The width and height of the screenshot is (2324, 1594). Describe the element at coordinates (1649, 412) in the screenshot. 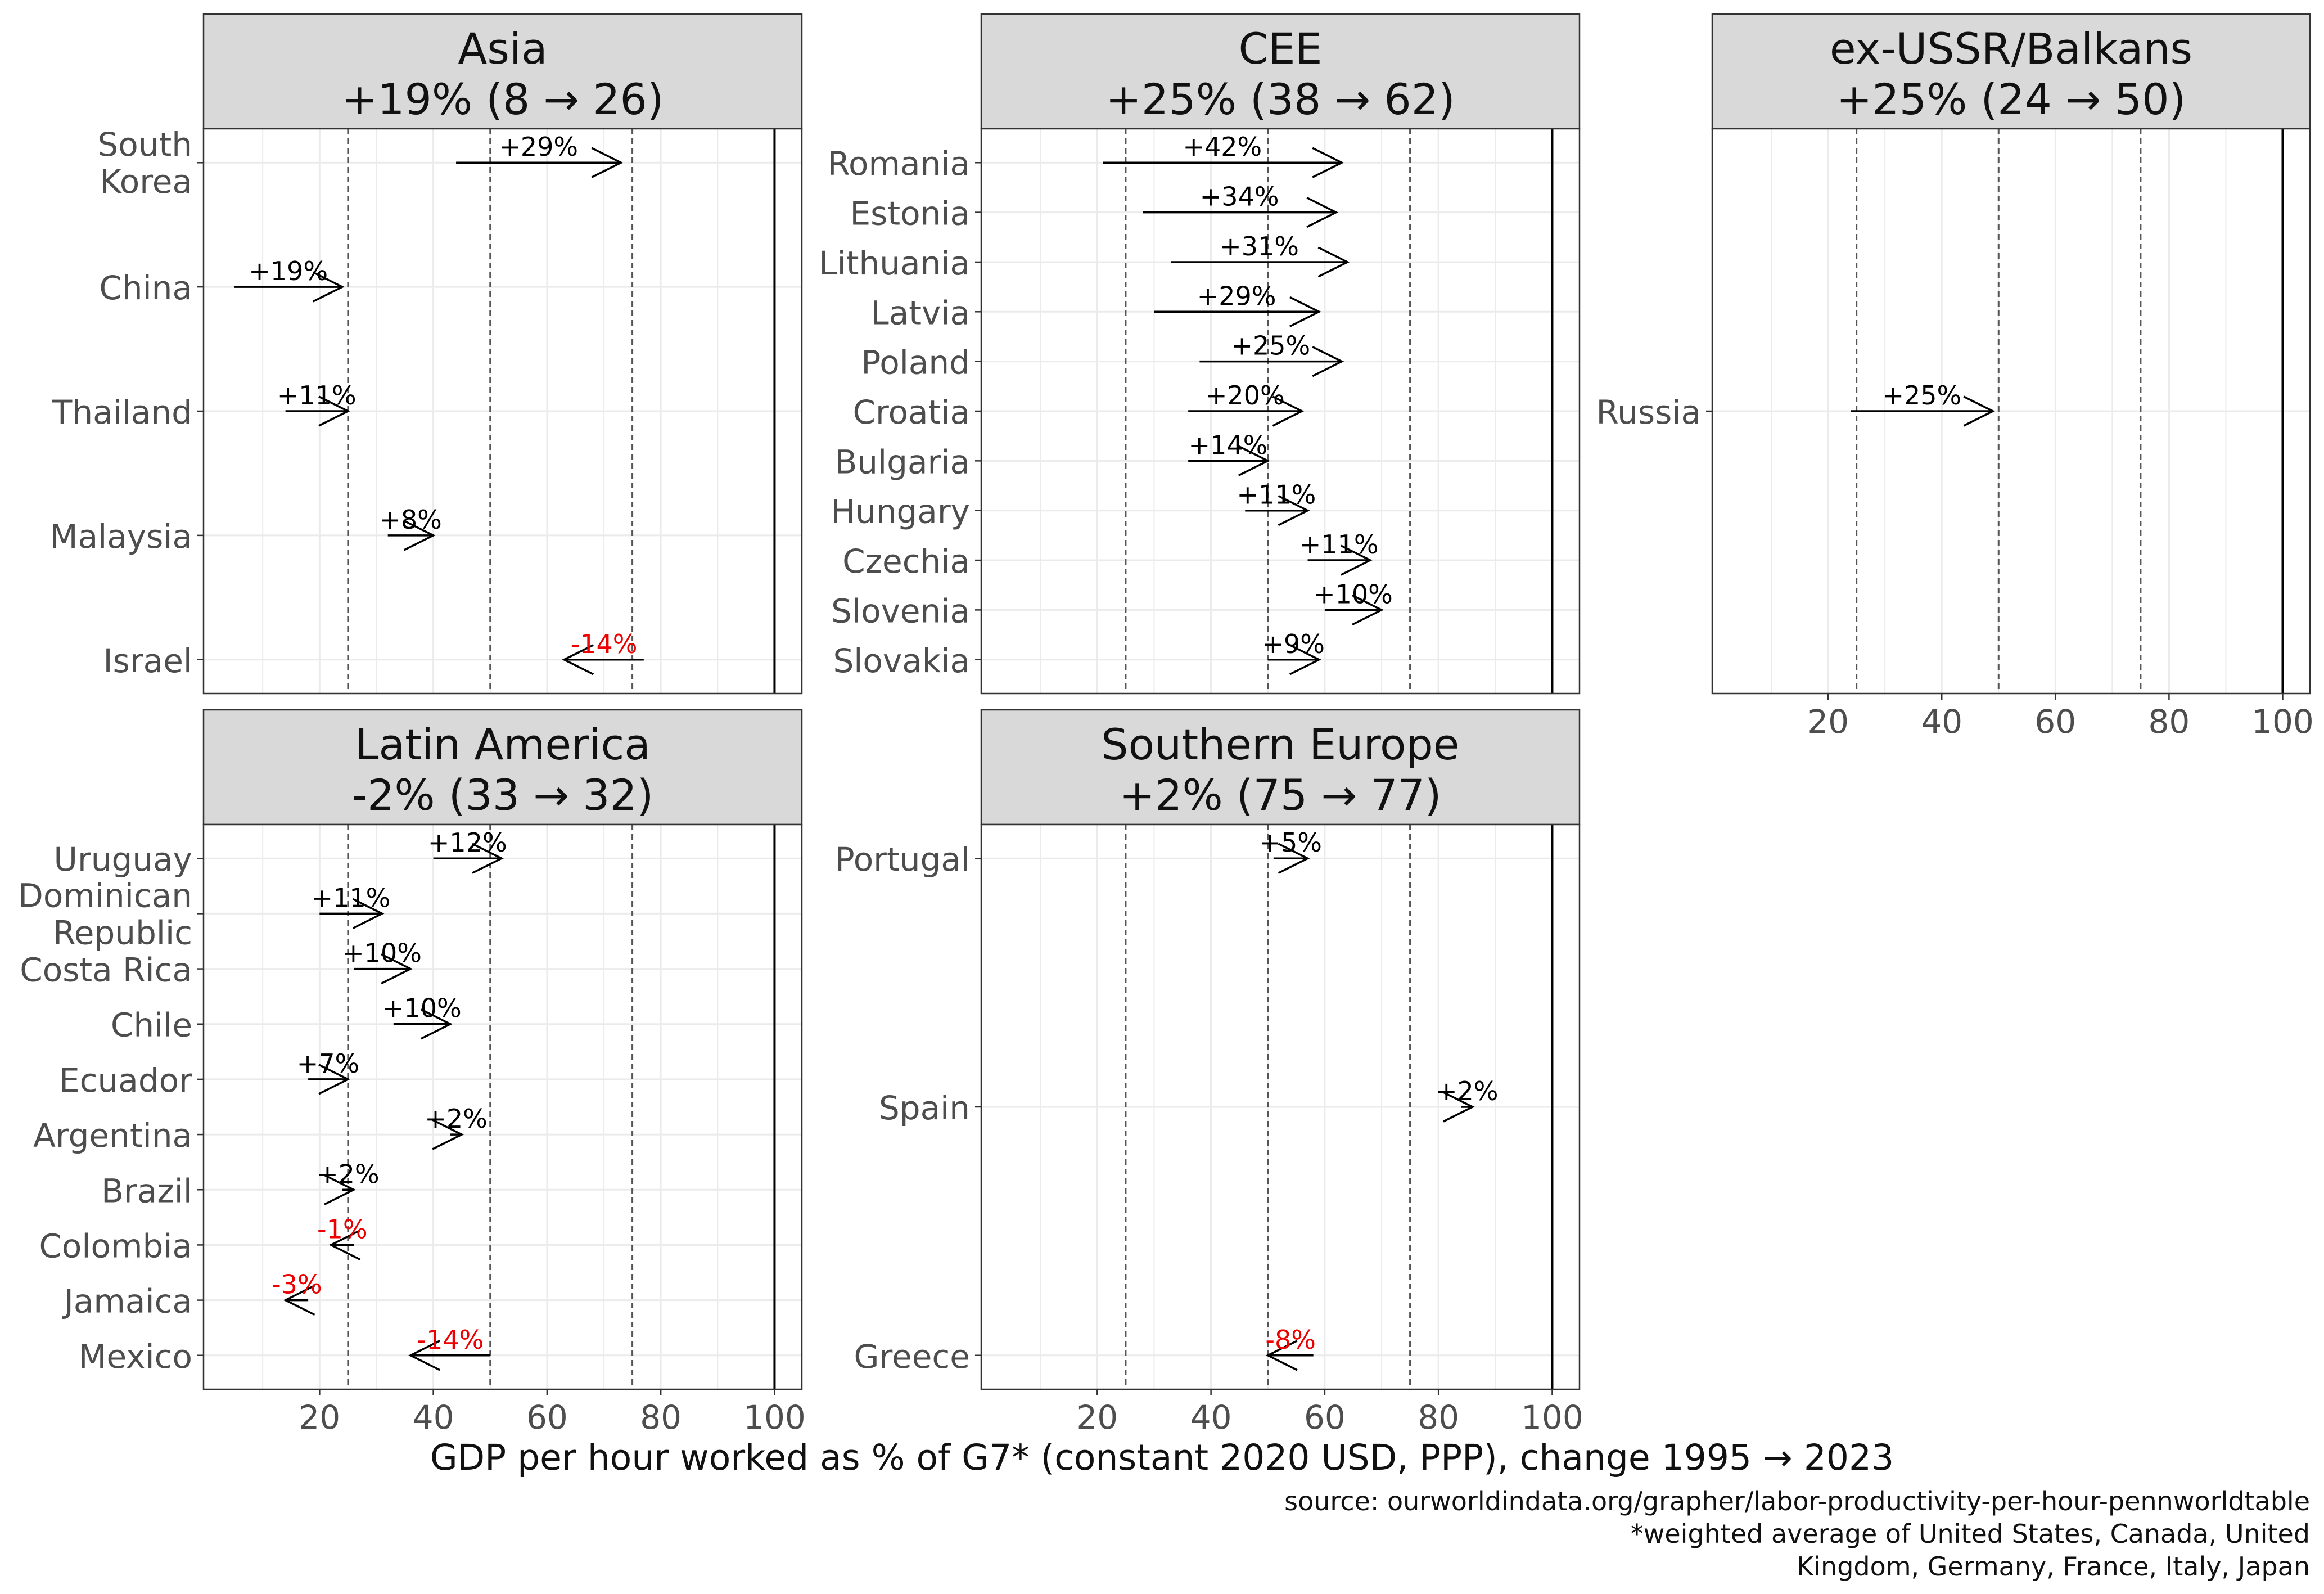

I see `y-tick-label: Russia` at that location.